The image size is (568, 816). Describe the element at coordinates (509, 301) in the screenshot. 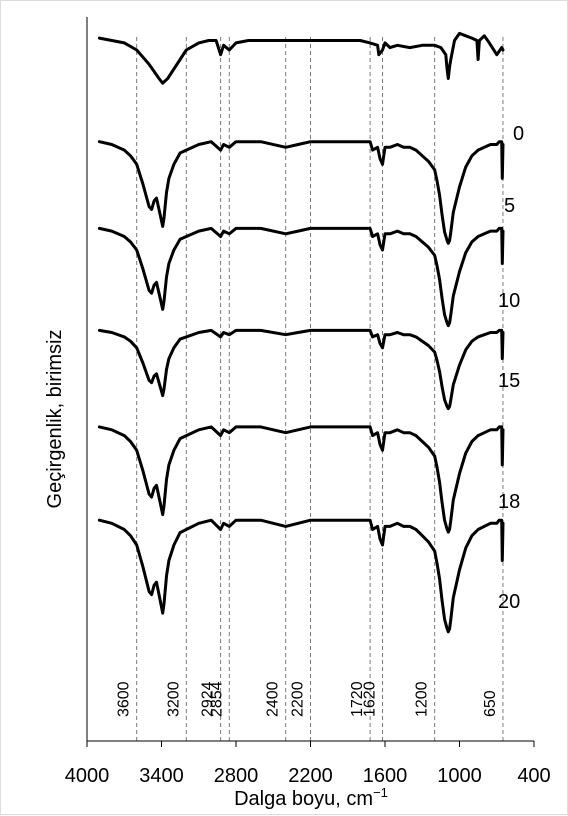

I see `spectrum-label-10: 10` at that location.